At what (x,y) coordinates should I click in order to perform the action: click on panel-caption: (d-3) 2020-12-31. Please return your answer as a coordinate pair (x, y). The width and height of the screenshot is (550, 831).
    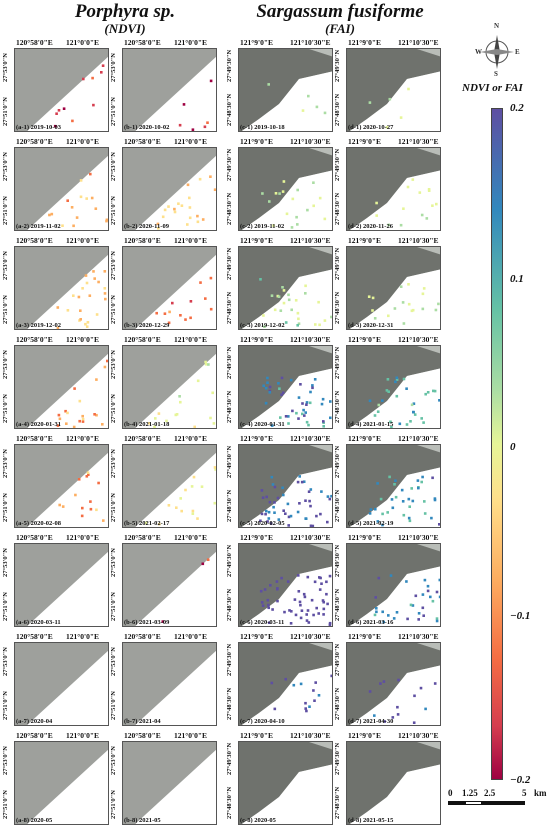
    Looking at the image, I should click on (371, 325).